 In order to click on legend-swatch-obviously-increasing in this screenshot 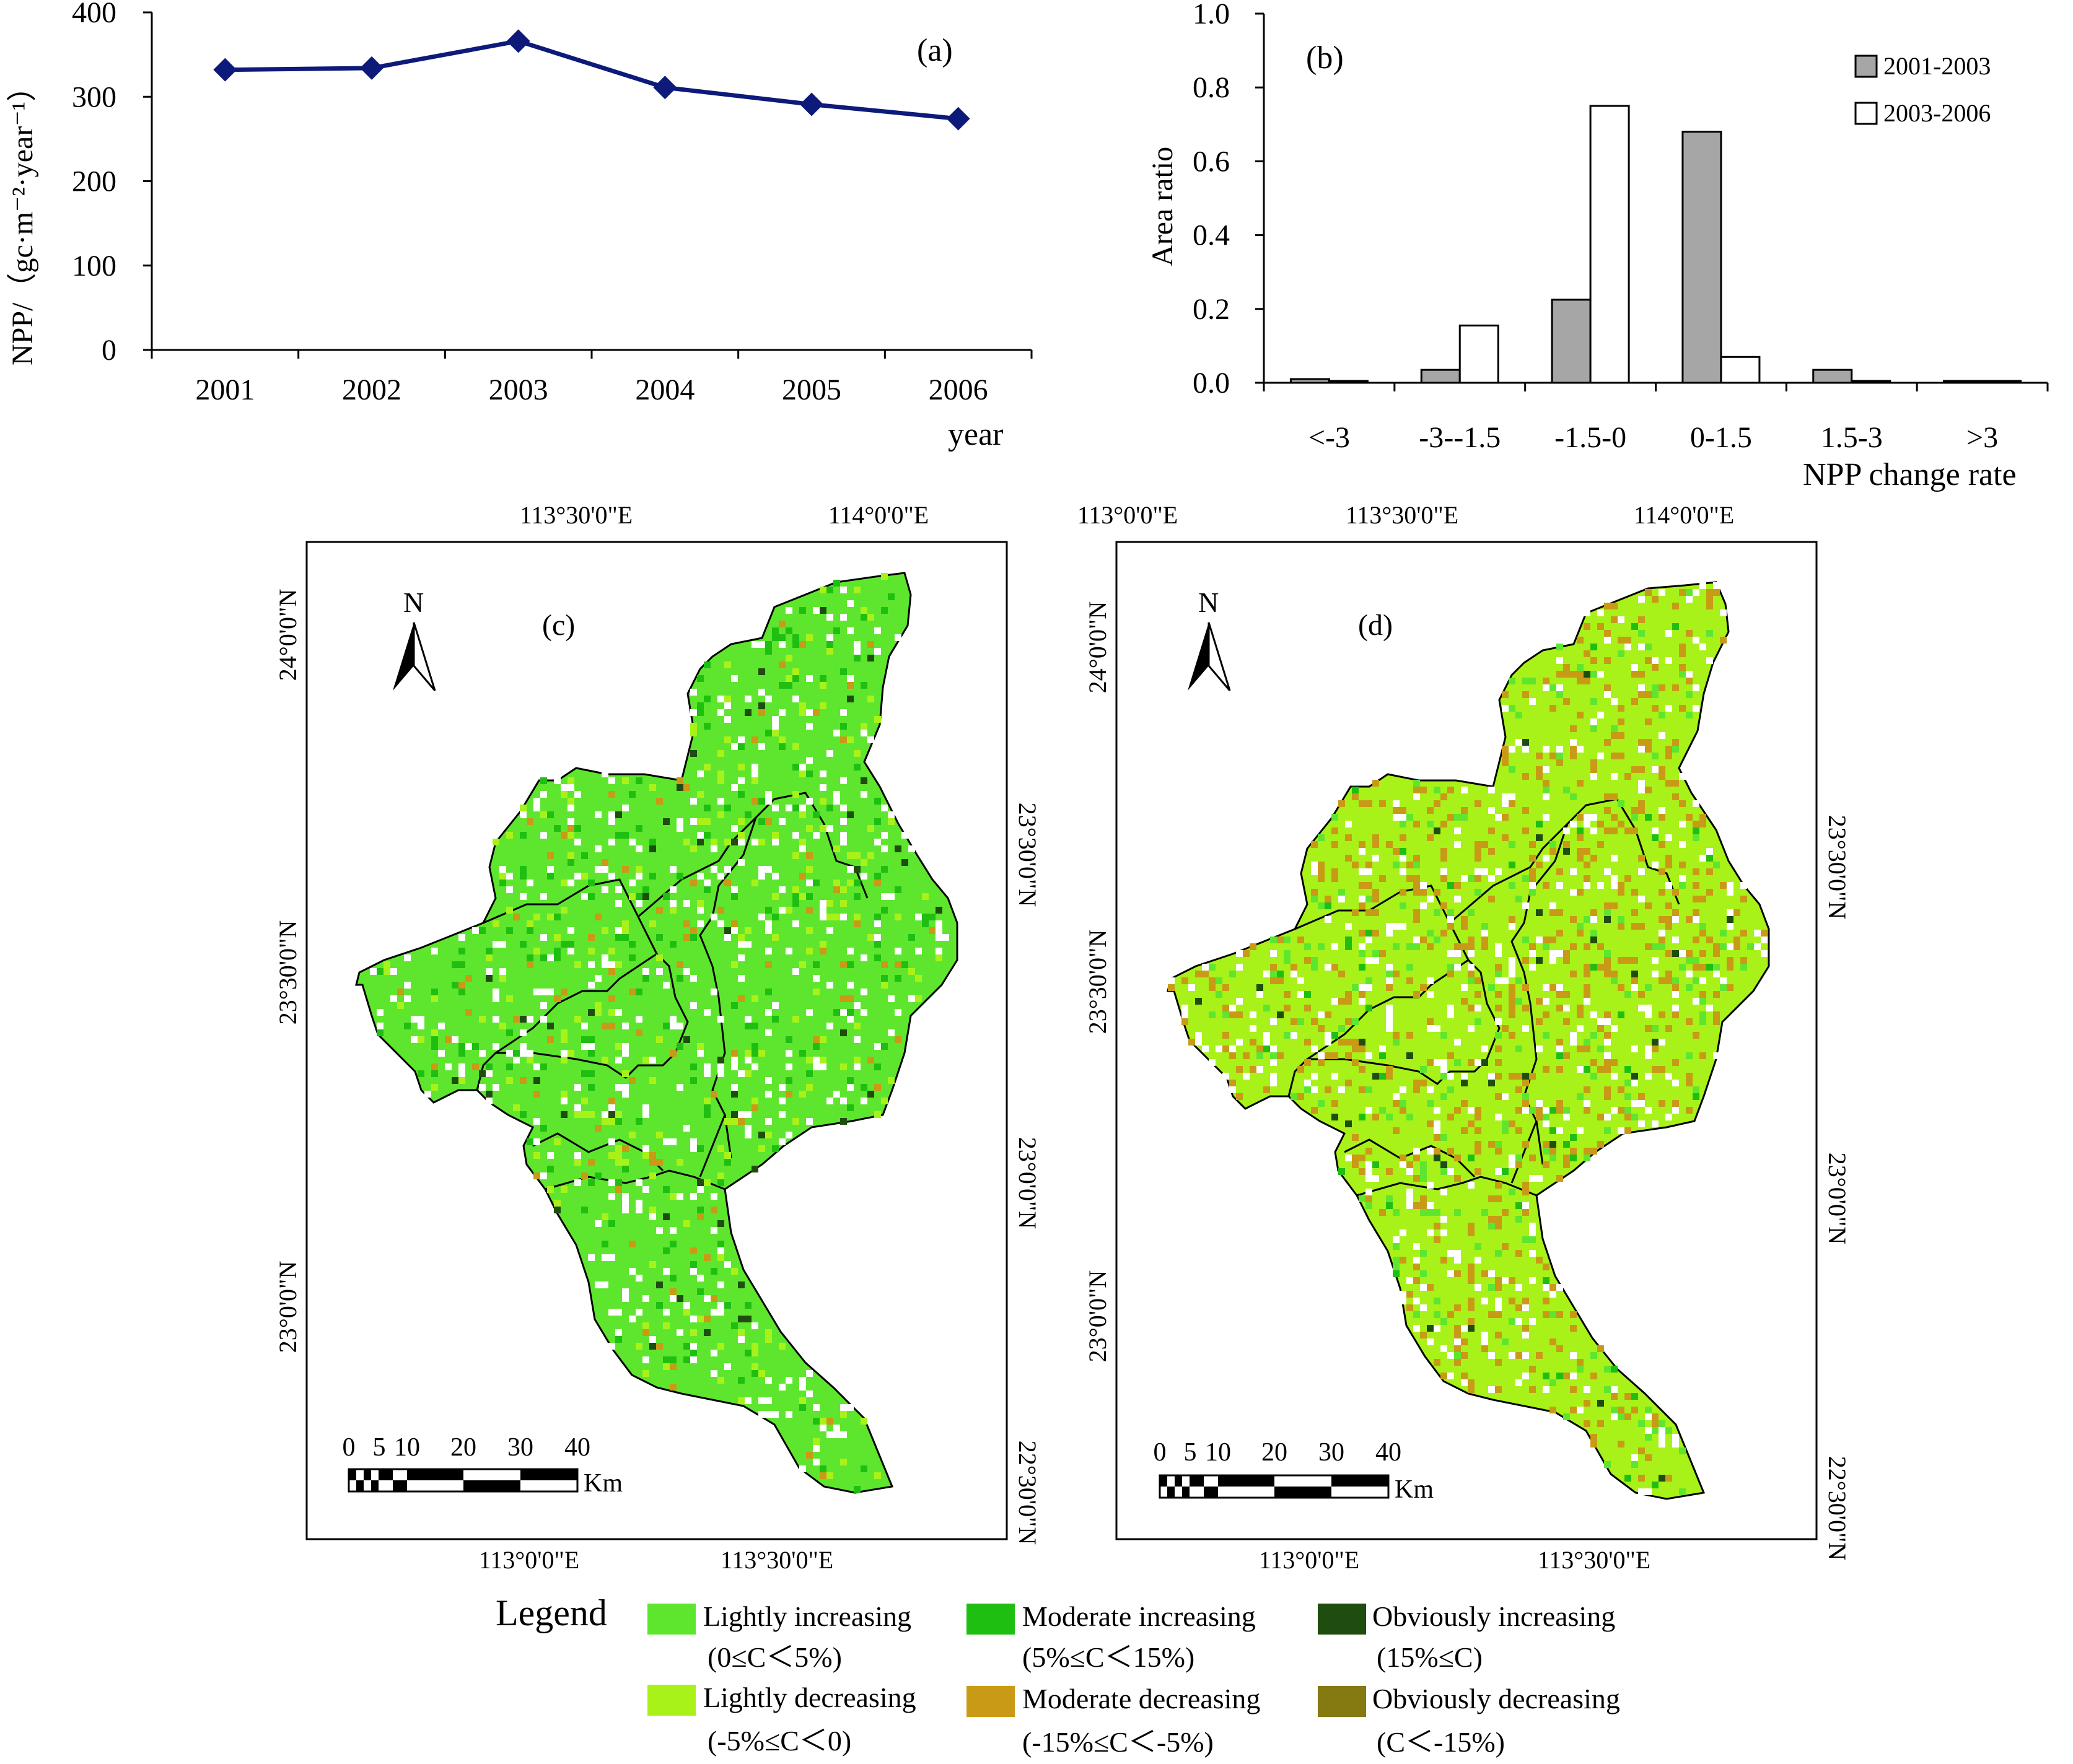, I will do `click(1342, 1619)`.